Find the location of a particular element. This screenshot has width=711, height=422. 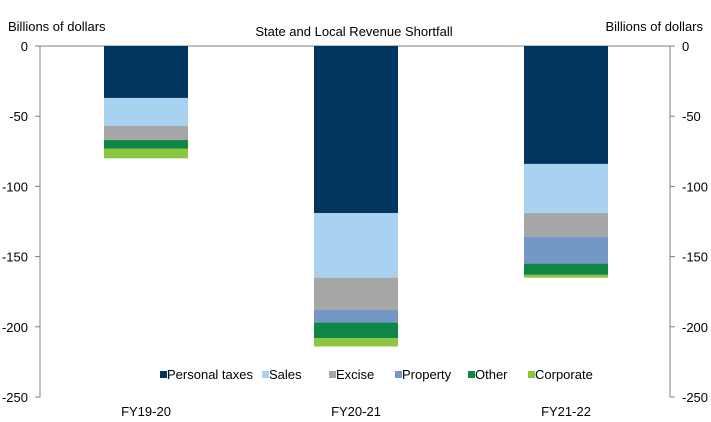

chart-title: State and Local Revenue Shortfall is located at coordinates (353, 31).